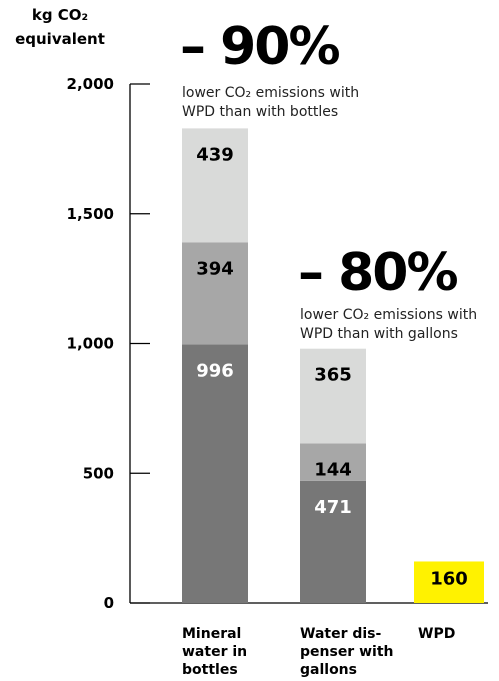 This screenshot has height=681, width=499. What do you see at coordinates (449, 578) in the screenshot?
I see `bar-value-label: 160` at bounding box center [449, 578].